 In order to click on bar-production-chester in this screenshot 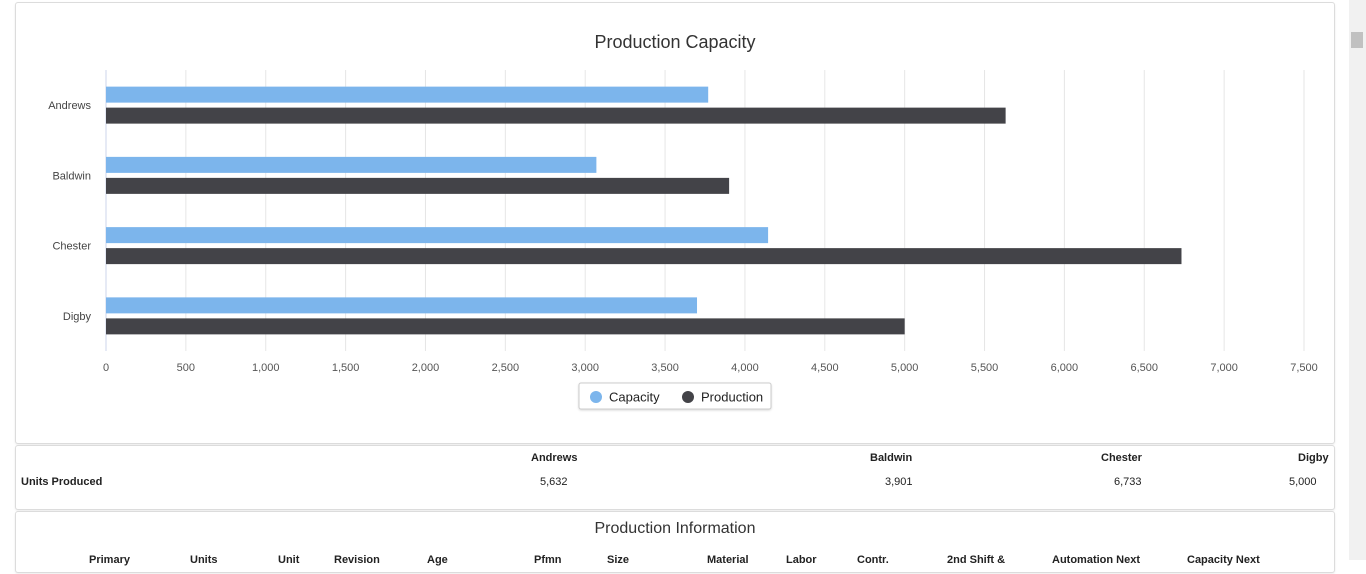, I will do `click(644, 256)`.